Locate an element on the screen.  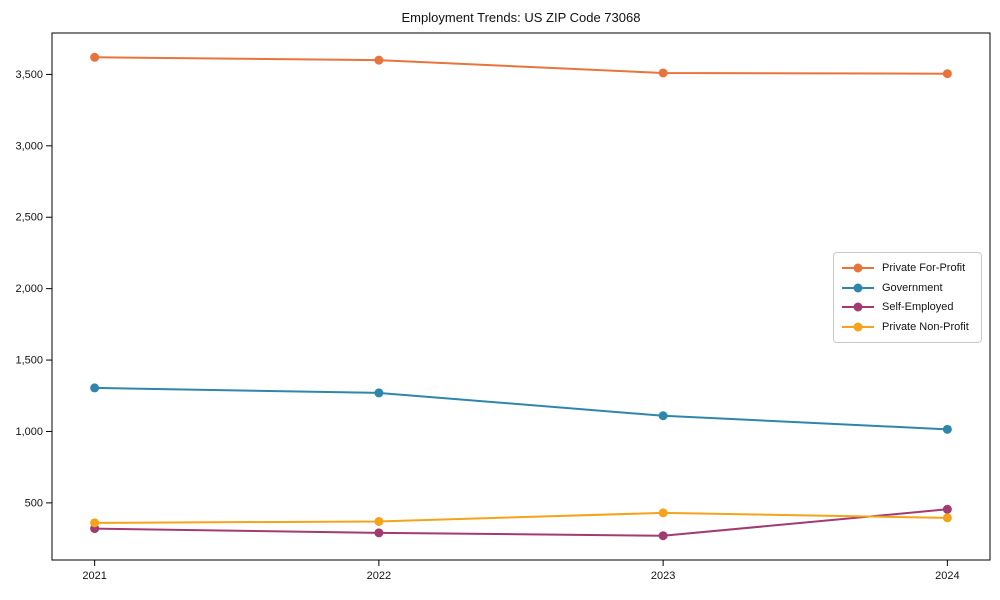
legend-item: Private Non-Profit is located at coordinates (907, 327).